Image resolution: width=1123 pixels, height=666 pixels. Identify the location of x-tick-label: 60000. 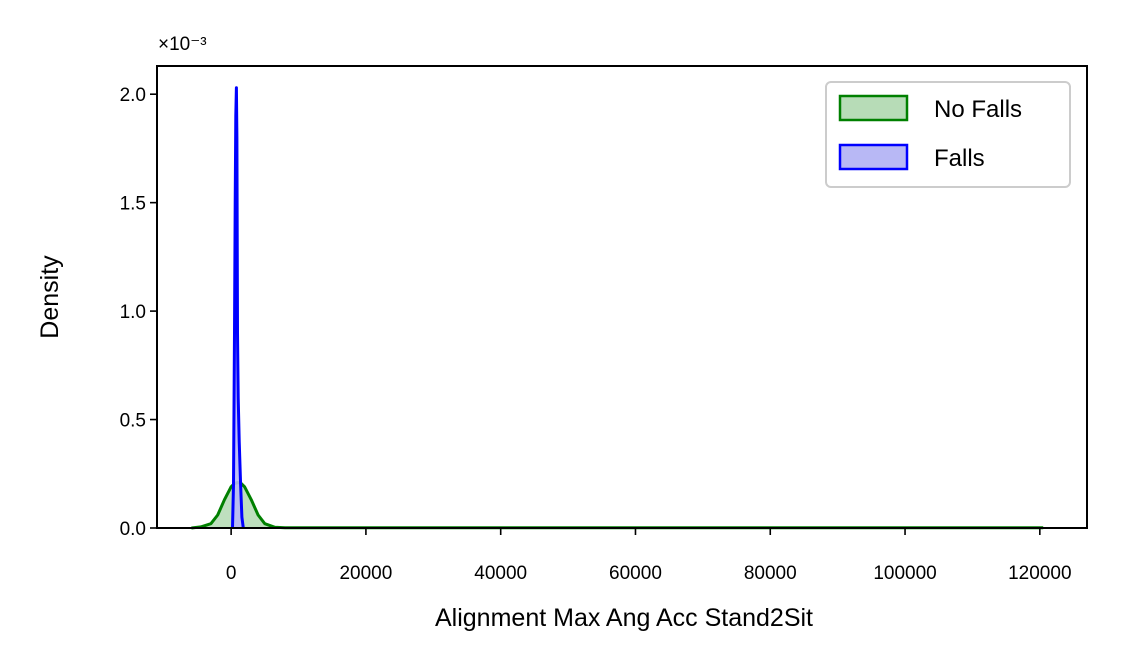
(635, 573).